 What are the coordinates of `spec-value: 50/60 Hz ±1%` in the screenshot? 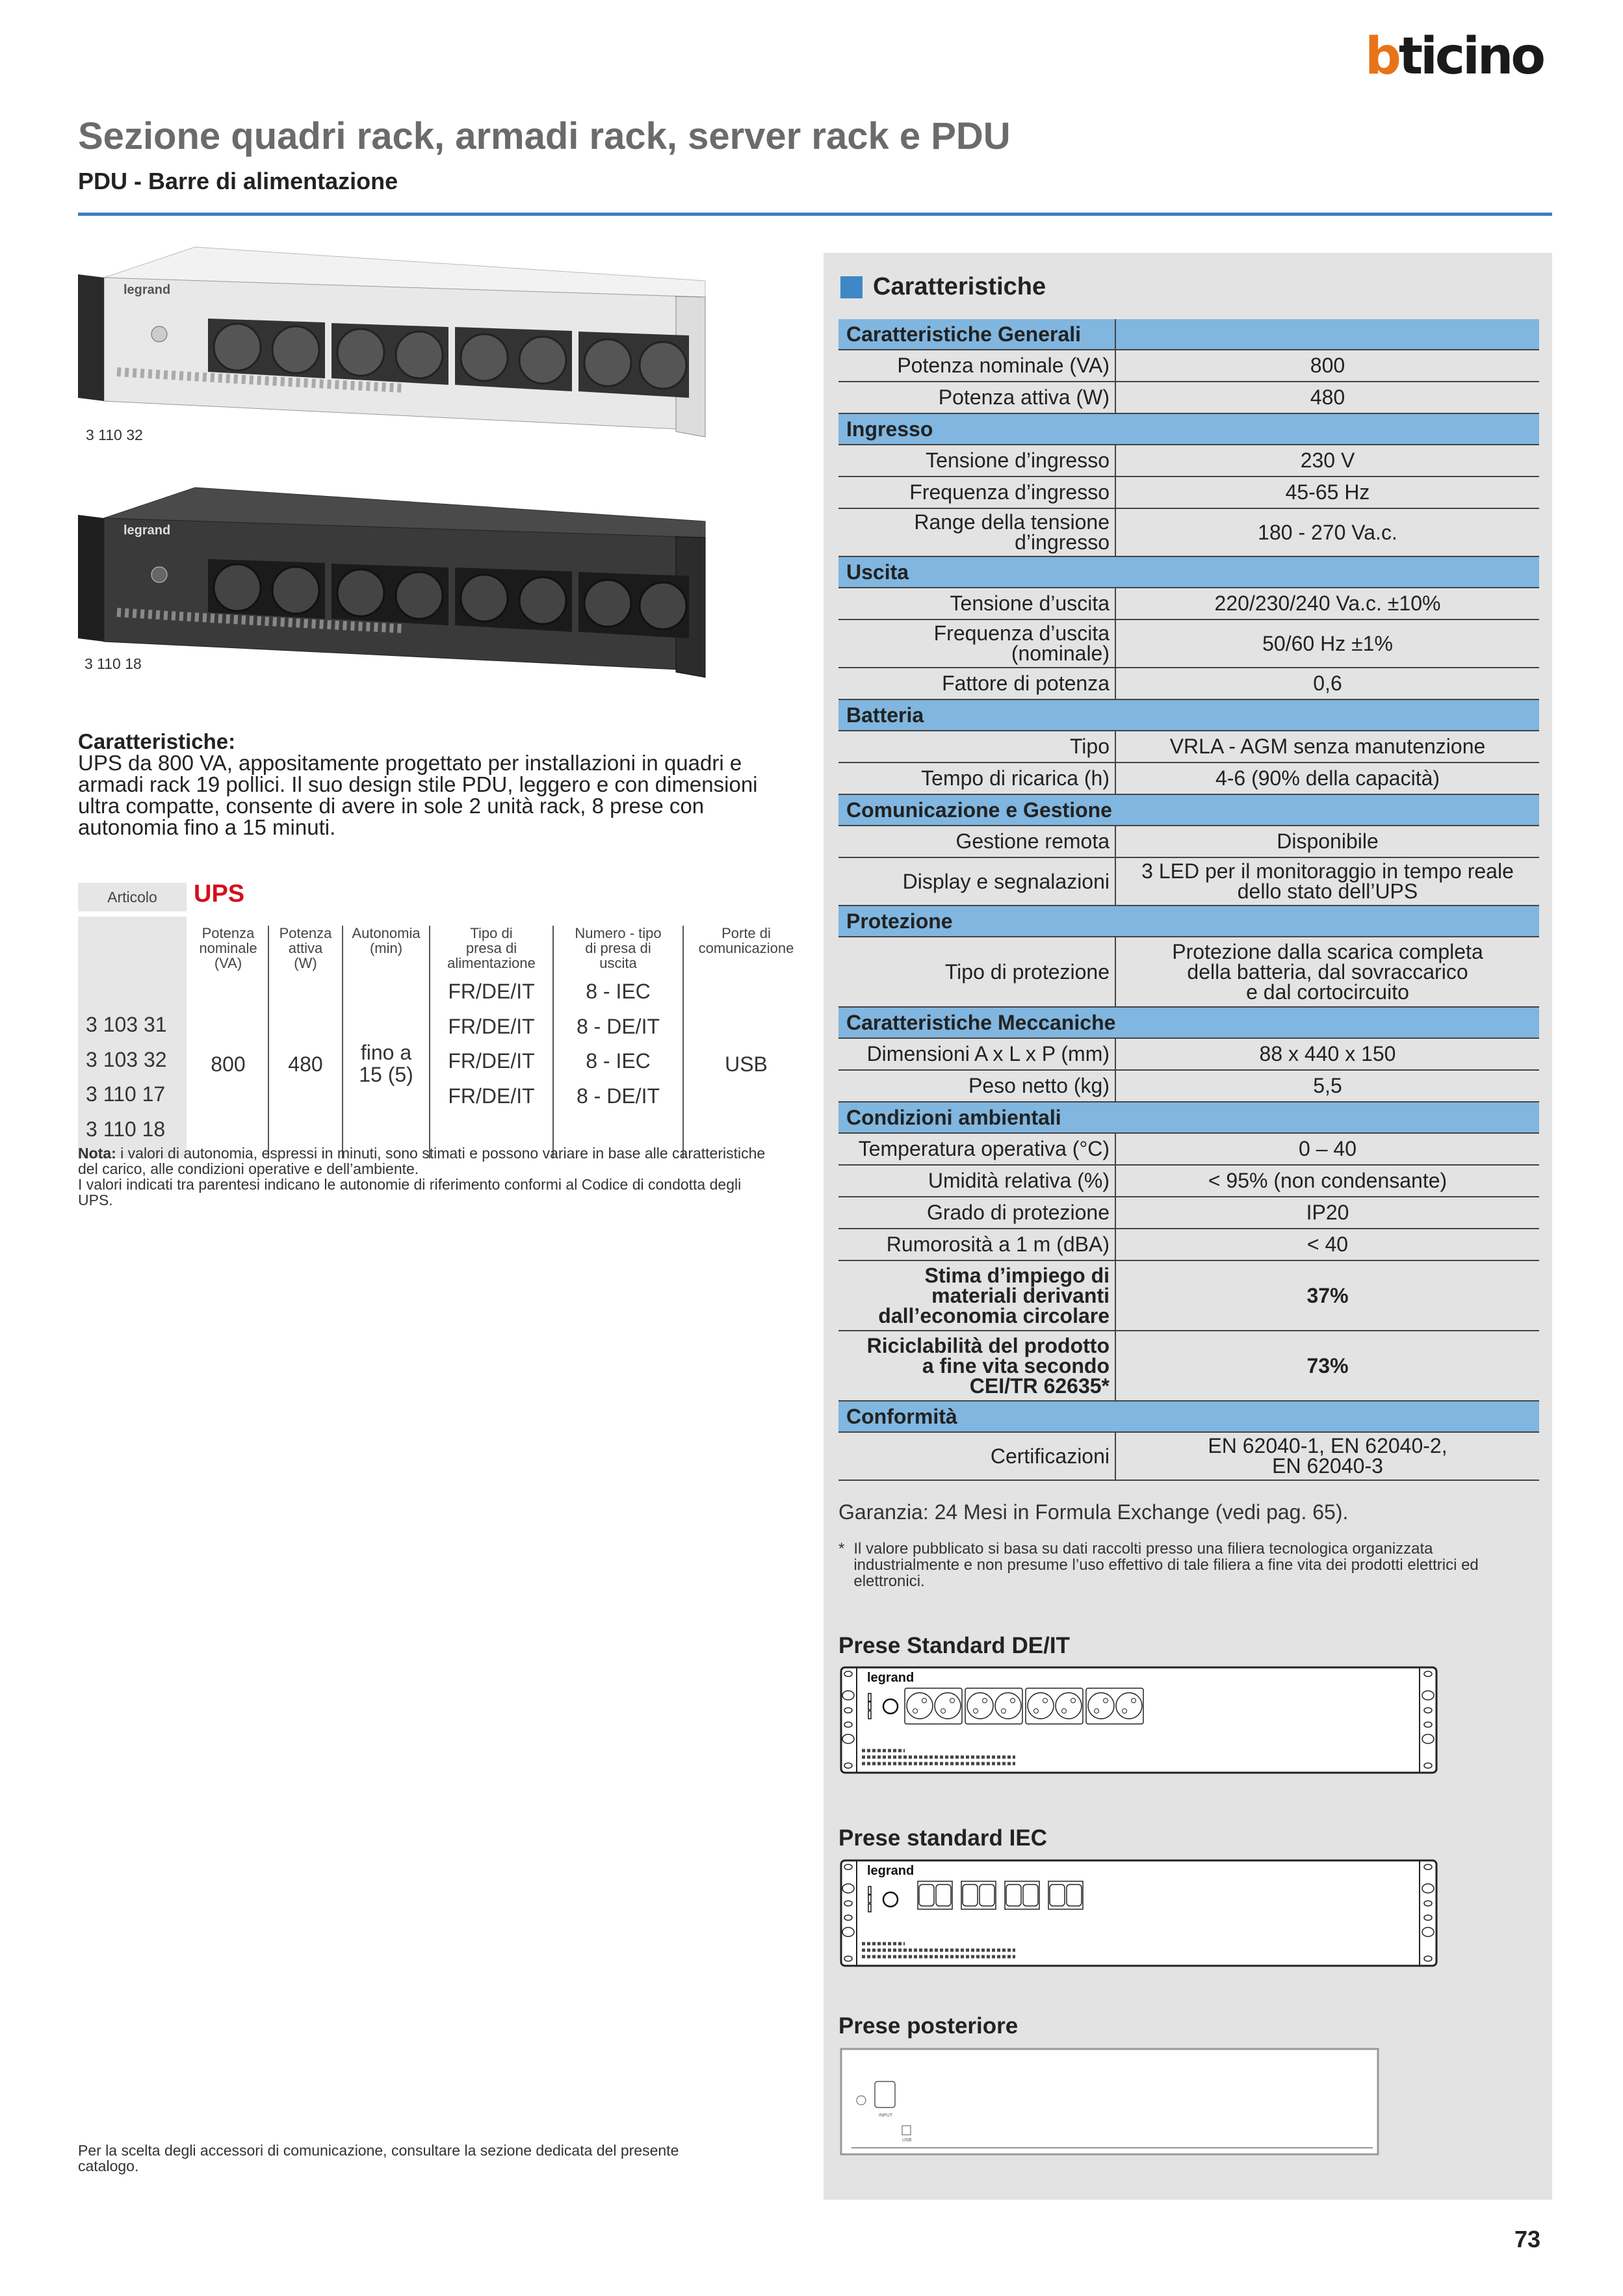 It's located at (1327, 643).